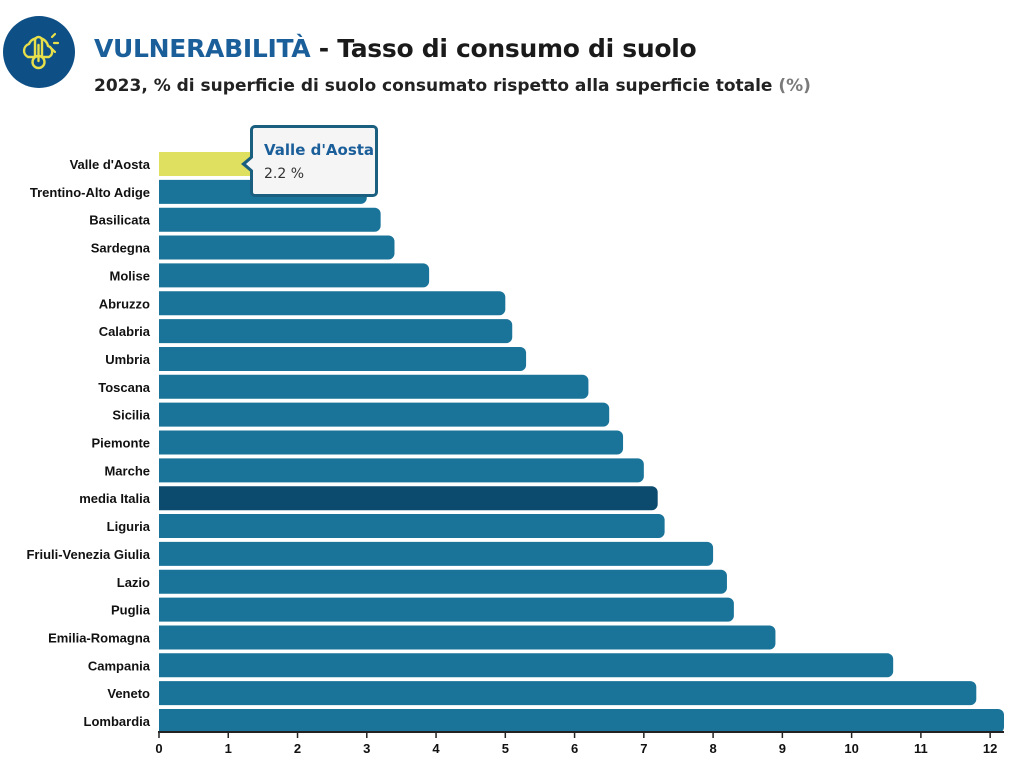 Image resolution: width=1024 pixels, height=784 pixels. What do you see at coordinates (127, 470) in the screenshot?
I see `category-label: Marche` at bounding box center [127, 470].